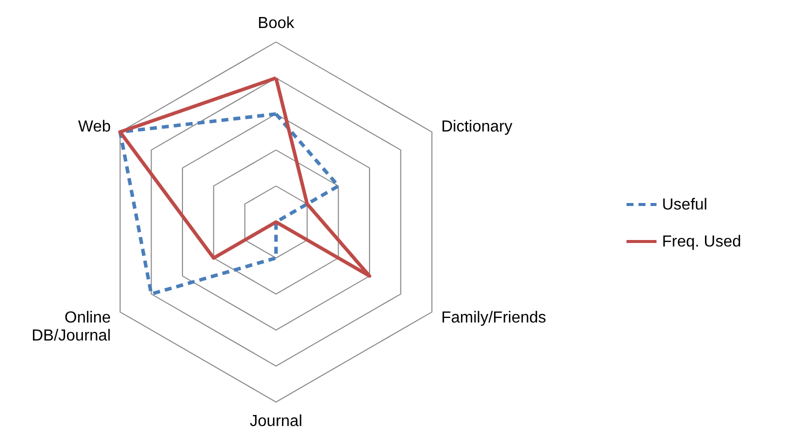  Describe the element at coordinates (71, 326) in the screenshot. I see `spoke-label: Online DB/Journal` at that location.